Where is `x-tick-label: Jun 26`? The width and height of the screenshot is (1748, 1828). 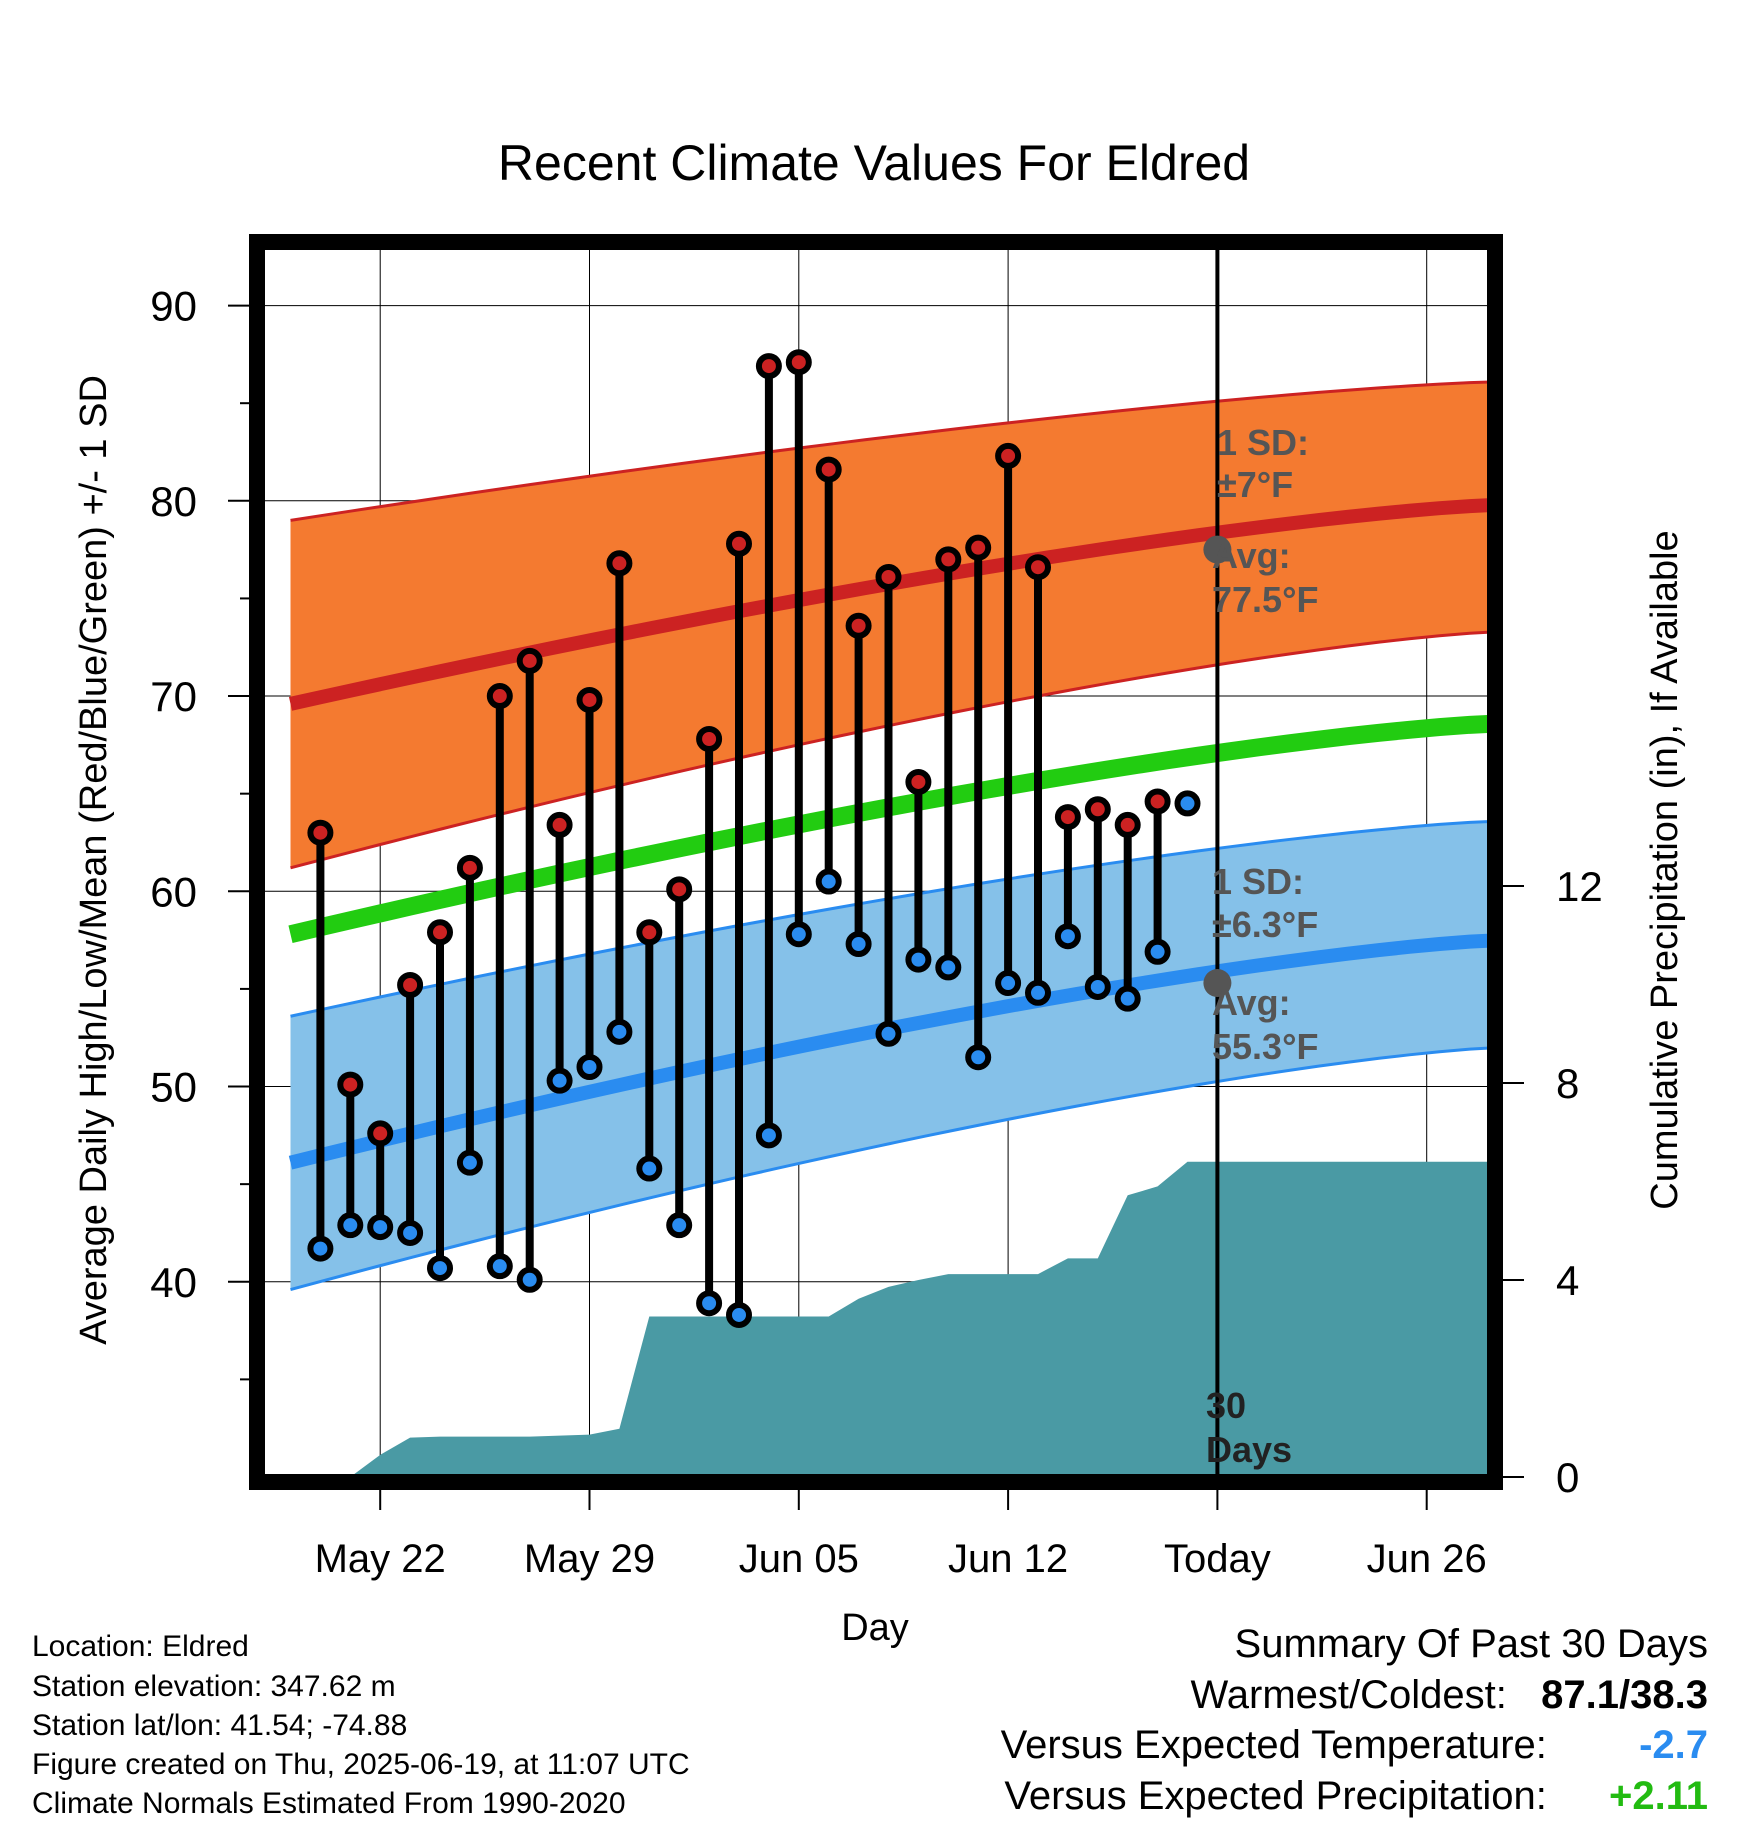 x-tick-label: Jun 26 is located at coordinates (1427, 1559).